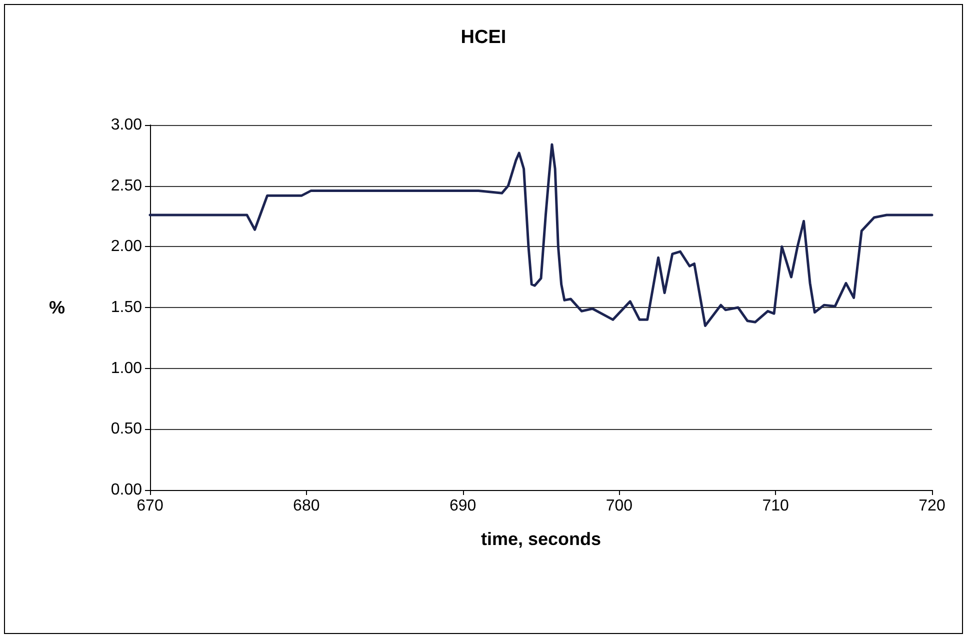 This screenshot has width=969, height=640. What do you see at coordinates (150, 506) in the screenshot?
I see `x-tick-label: 670` at bounding box center [150, 506].